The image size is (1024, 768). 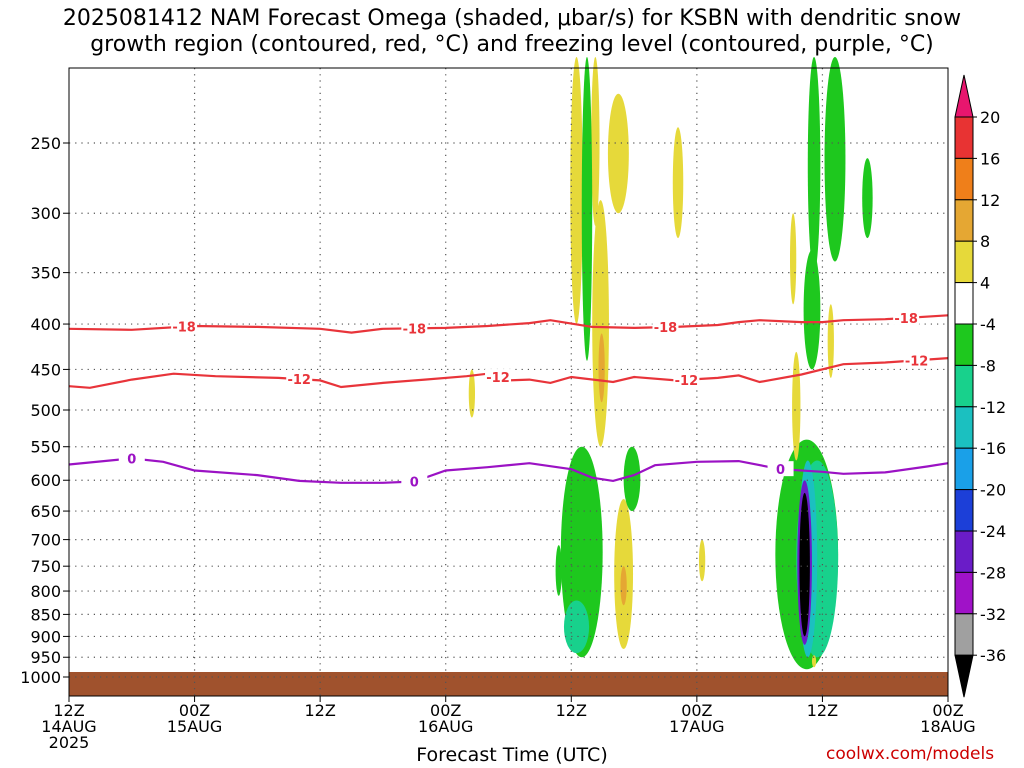 What do you see at coordinates (993, 655) in the screenshot?
I see `colorbar-label-13: -36` at bounding box center [993, 655].